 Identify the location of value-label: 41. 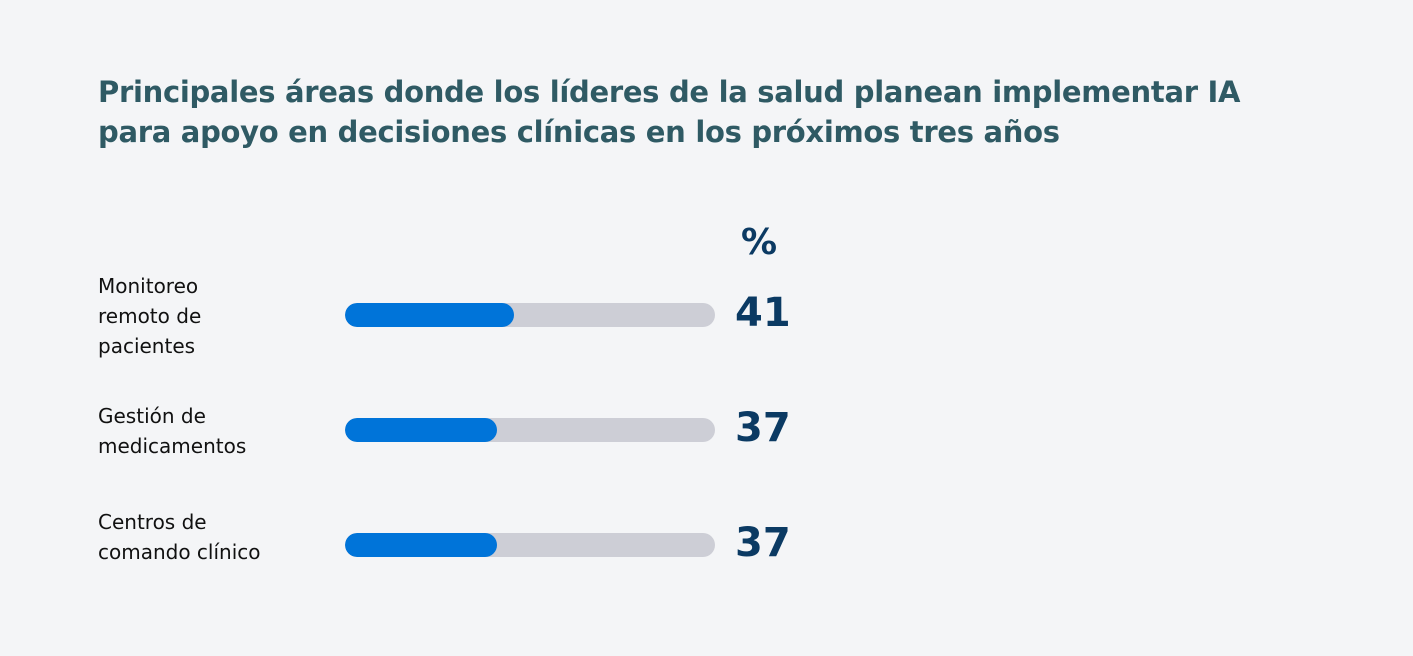
(763, 313).